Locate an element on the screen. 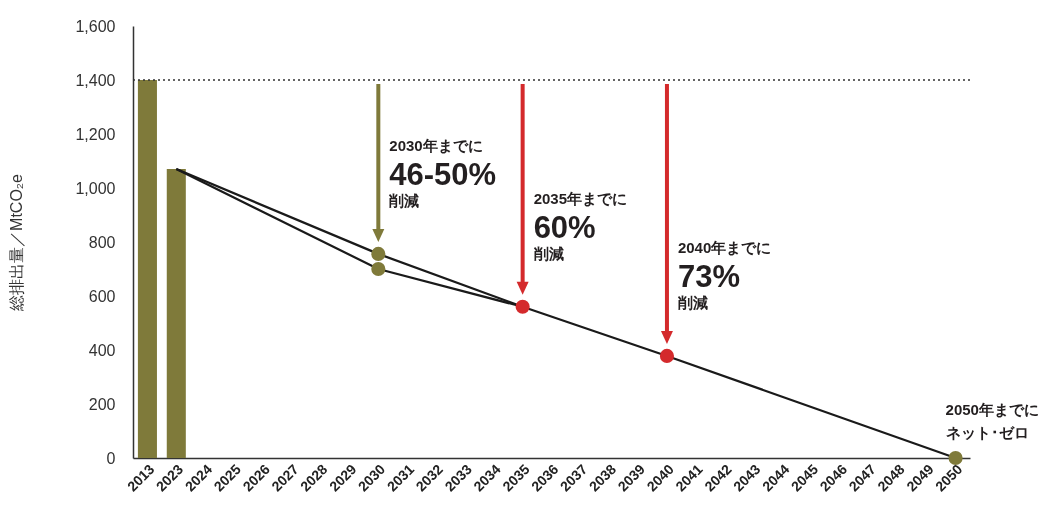 The image size is (1052, 521). y-tick-label: 1,000 is located at coordinates (95, 188).